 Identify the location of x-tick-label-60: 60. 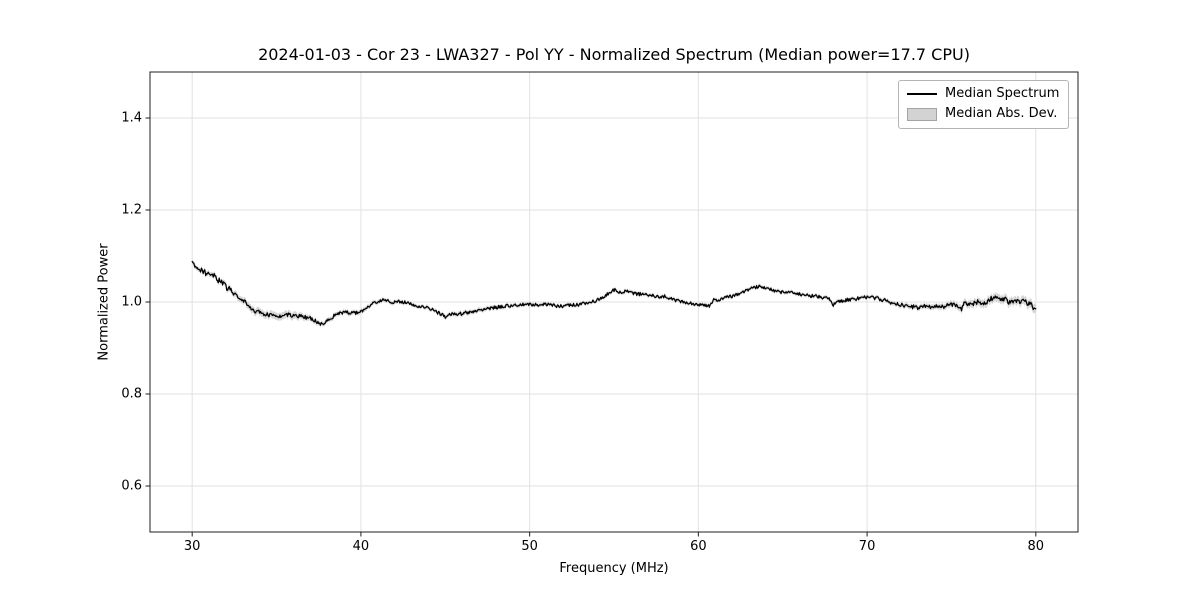
(698, 546).